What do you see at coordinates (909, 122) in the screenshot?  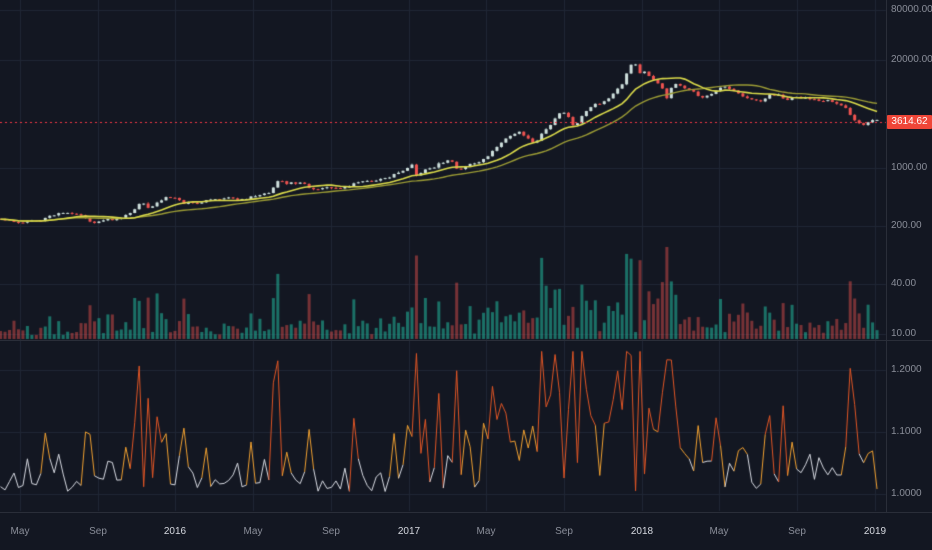 I see `last-price-tag: 3614.62` at bounding box center [909, 122].